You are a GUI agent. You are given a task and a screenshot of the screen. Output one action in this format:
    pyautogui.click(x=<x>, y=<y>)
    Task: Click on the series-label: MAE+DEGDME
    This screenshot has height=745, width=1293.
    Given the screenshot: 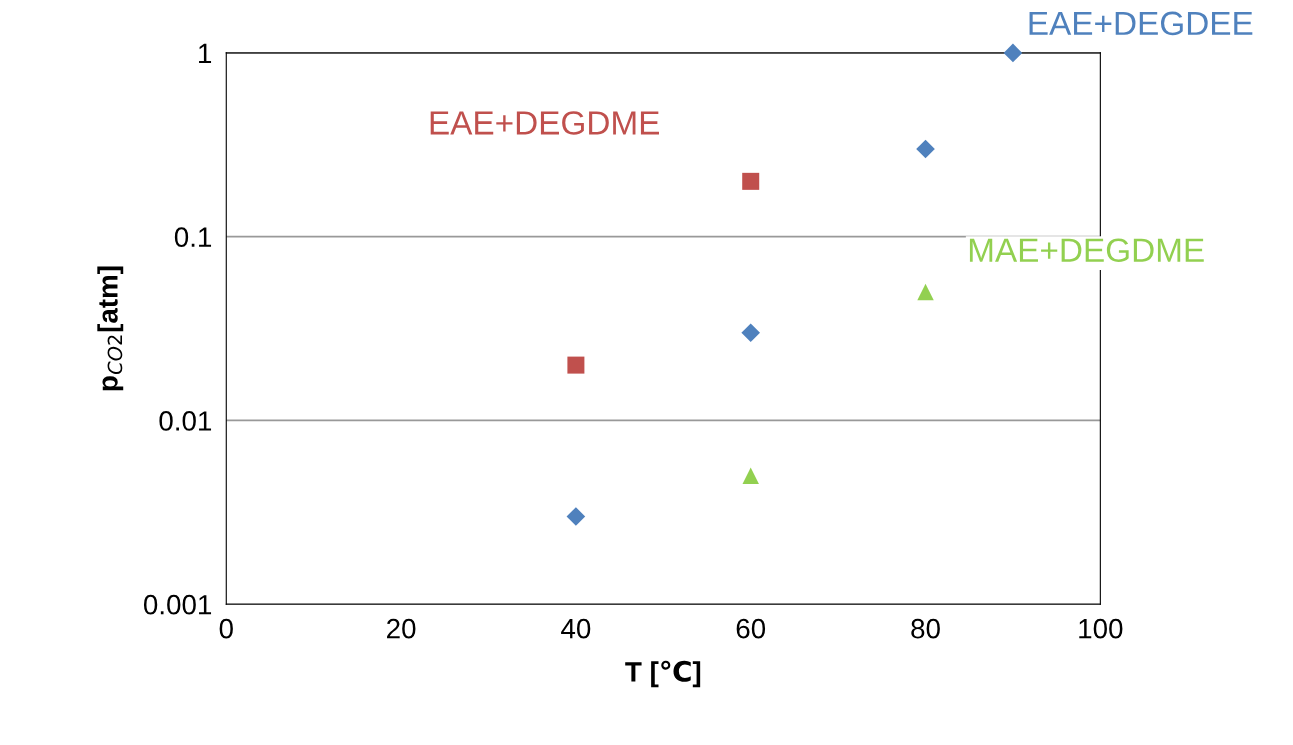 What is the action you would take?
    pyautogui.click(x=1086, y=250)
    